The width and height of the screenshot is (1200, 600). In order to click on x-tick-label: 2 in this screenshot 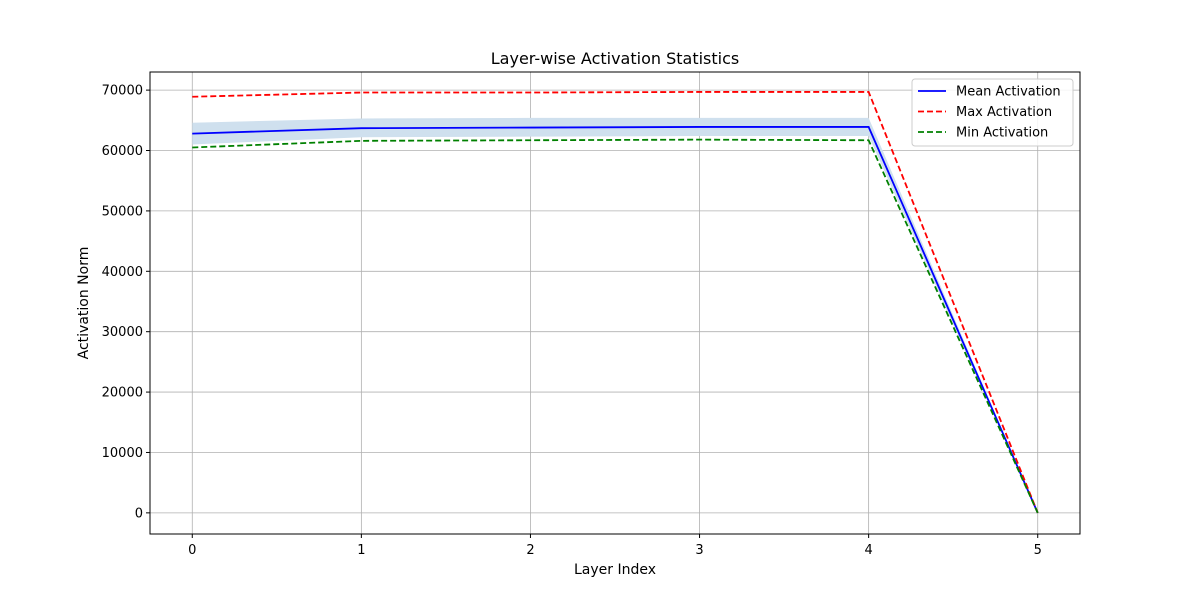, I will do `click(530, 550)`.